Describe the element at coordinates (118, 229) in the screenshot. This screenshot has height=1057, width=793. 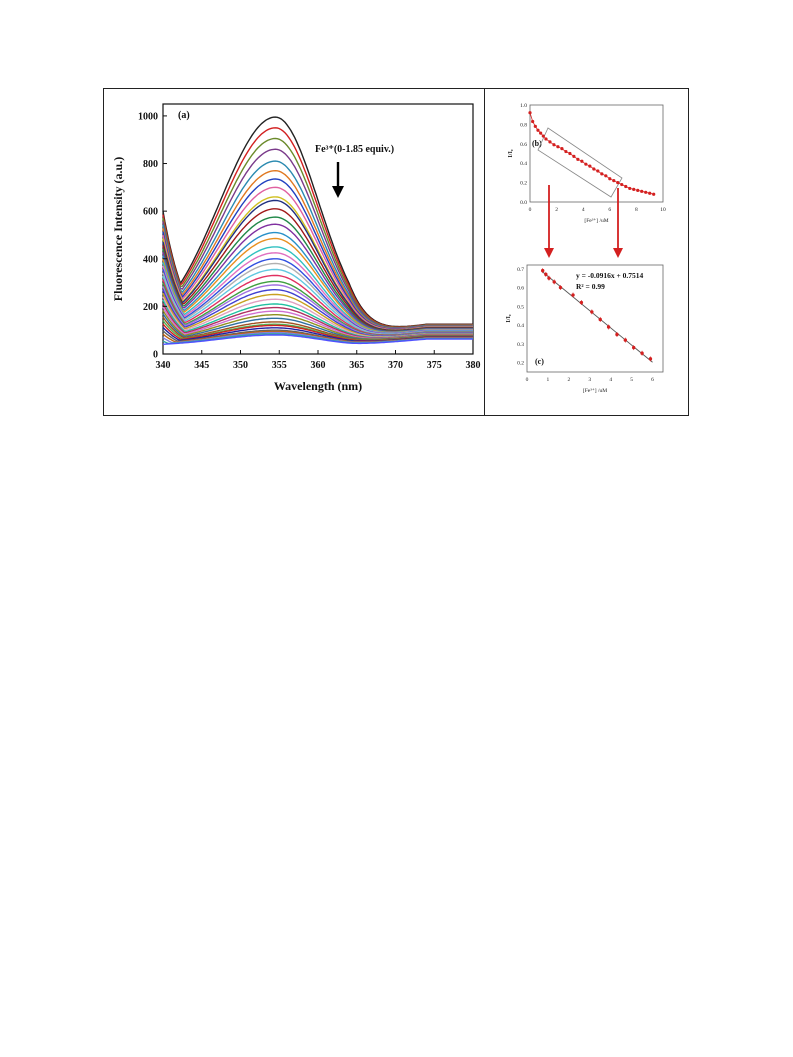
I see `panel-a-y-axis-label: Fluorescence Intensity (a.u.)` at that location.